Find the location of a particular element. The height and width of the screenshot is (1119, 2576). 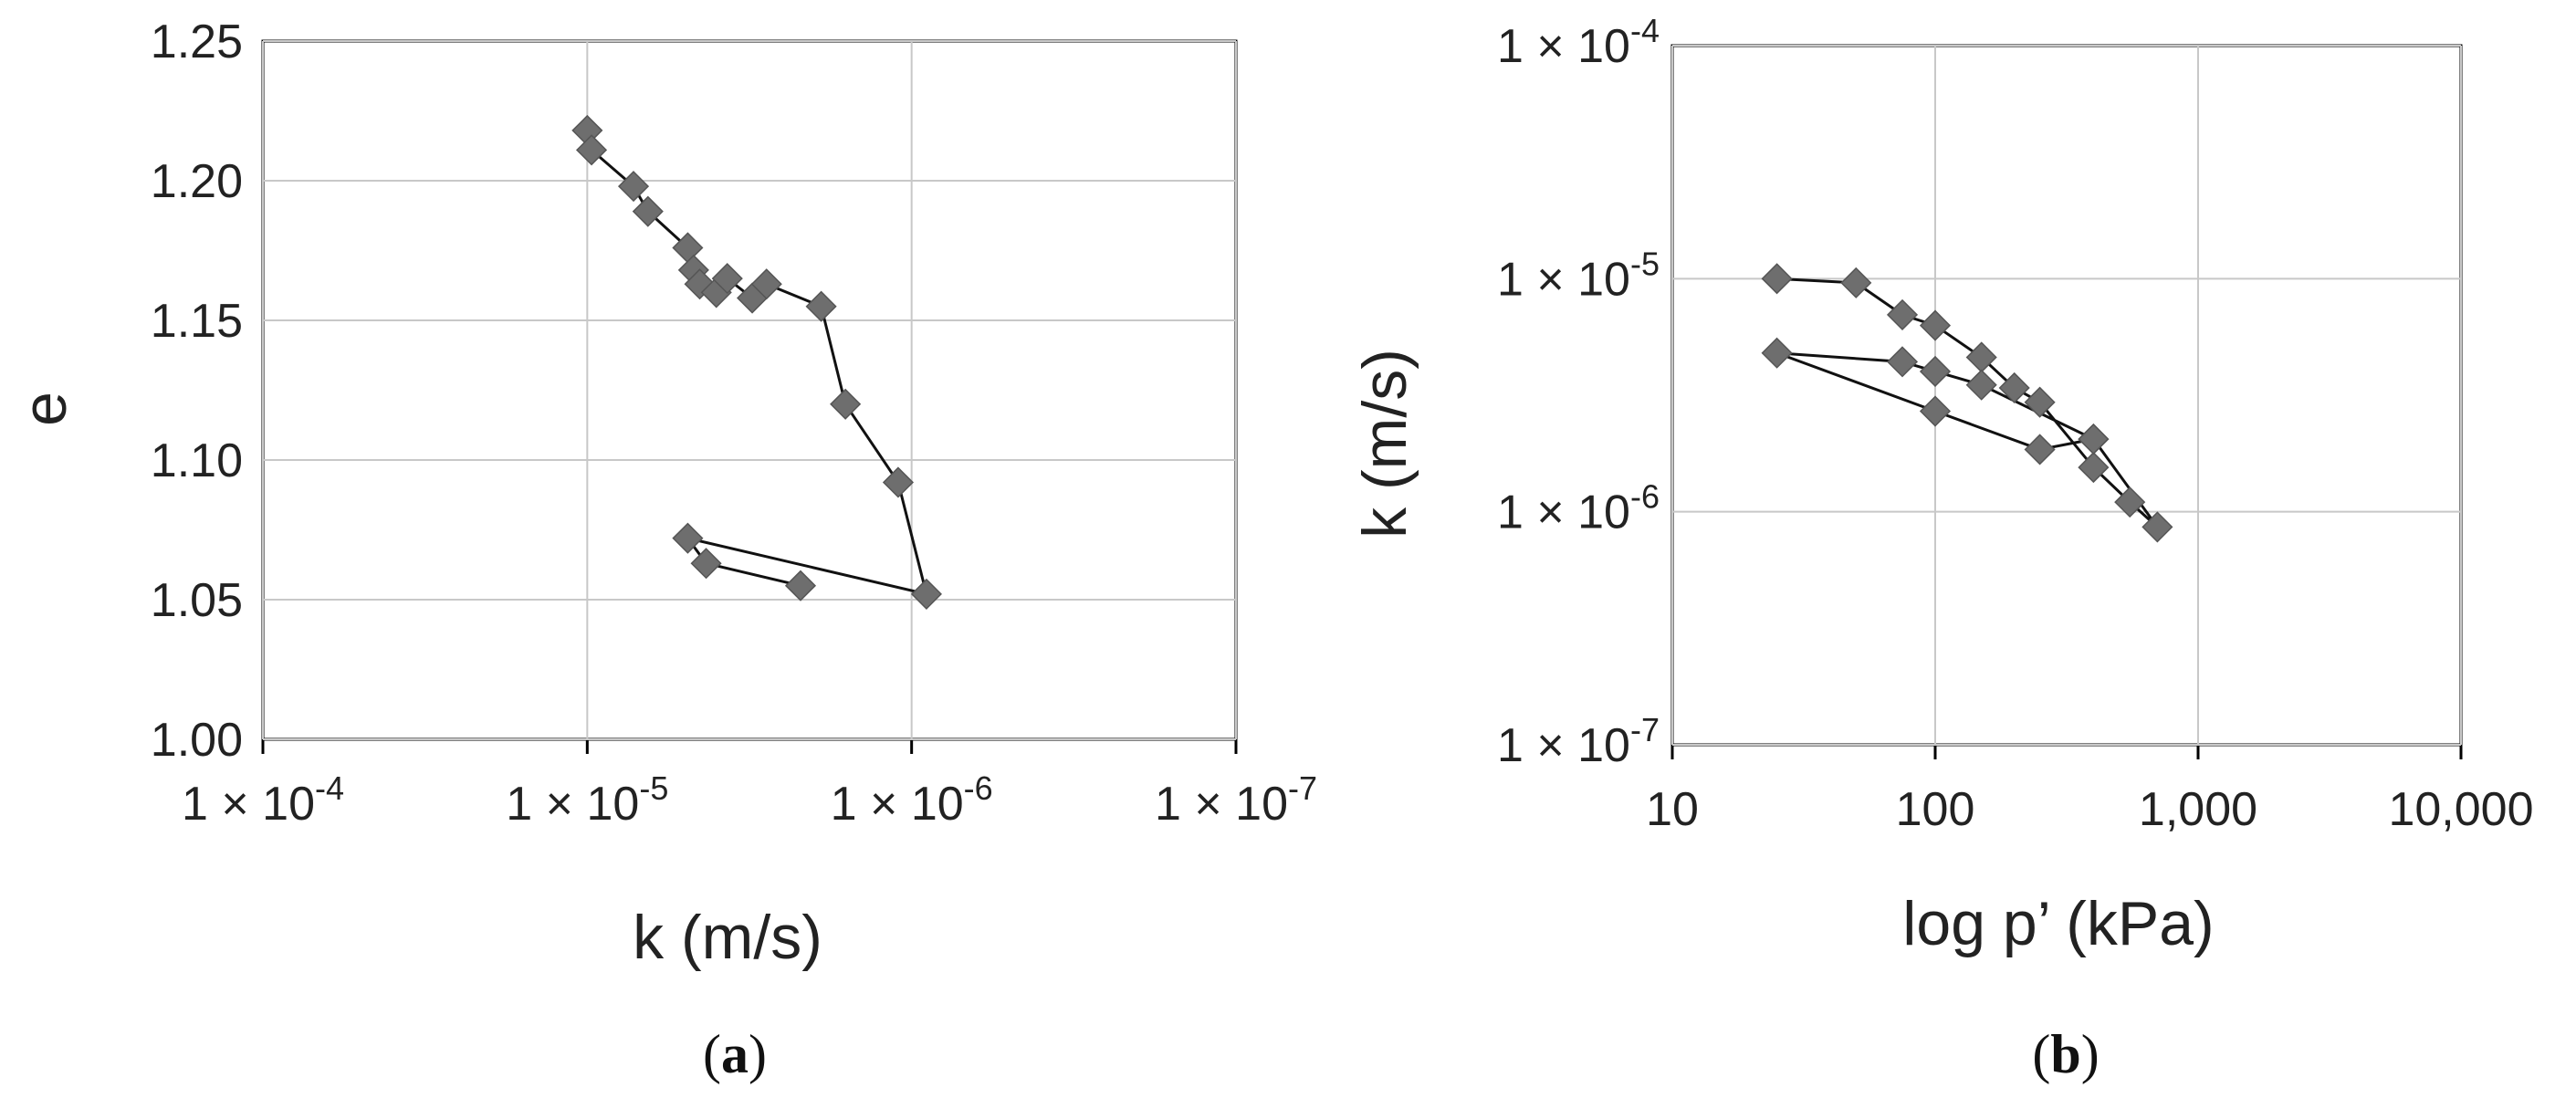

panel-b-xlabel: log p’ (kPa) is located at coordinates (2058, 923).